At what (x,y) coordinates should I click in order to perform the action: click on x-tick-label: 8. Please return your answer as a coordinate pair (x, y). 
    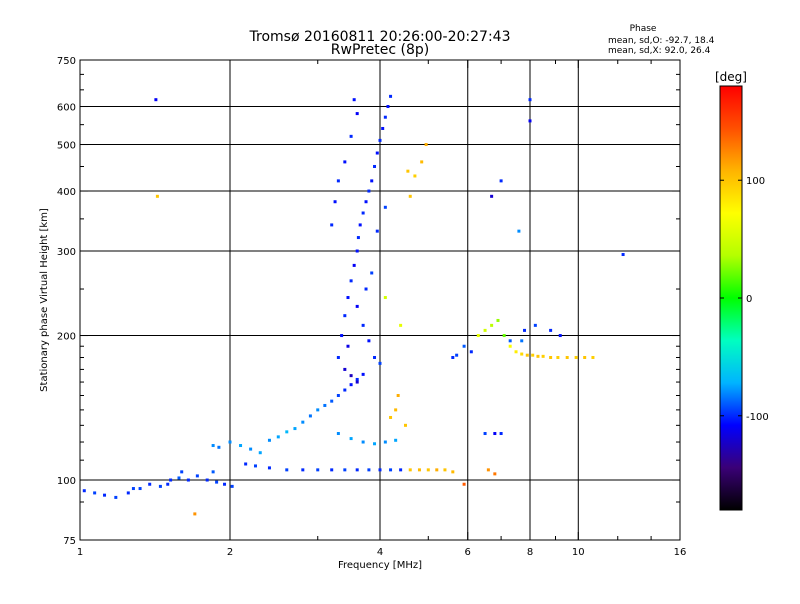
    Looking at the image, I should click on (530, 552).